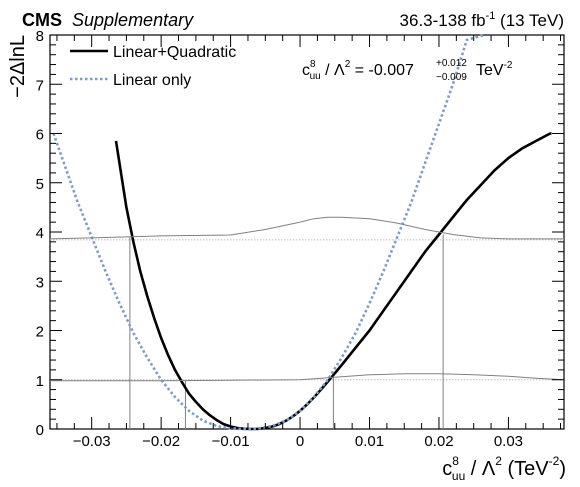  What do you see at coordinates (174, 52) in the screenshot?
I see `legend-label-quad: Linear+Quadratic` at bounding box center [174, 52].